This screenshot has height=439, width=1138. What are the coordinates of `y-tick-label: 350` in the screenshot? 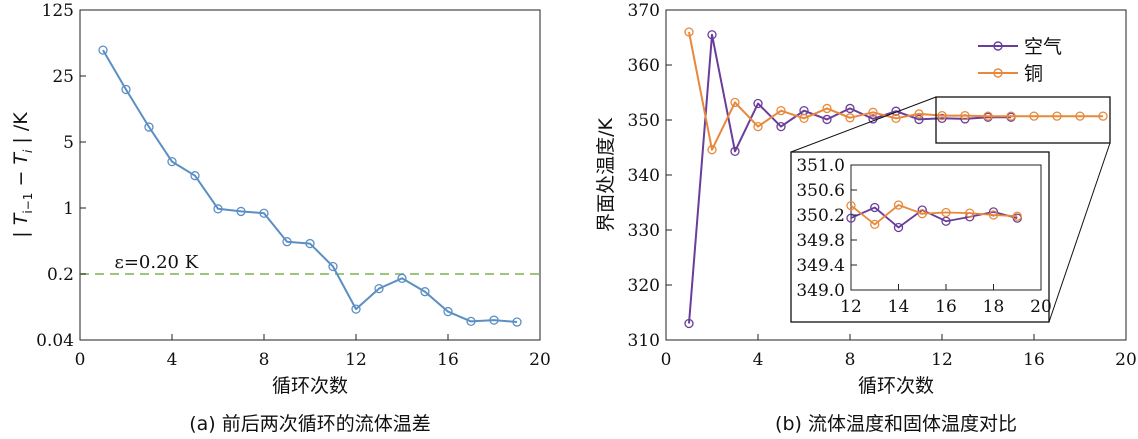 It's located at (644, 121).